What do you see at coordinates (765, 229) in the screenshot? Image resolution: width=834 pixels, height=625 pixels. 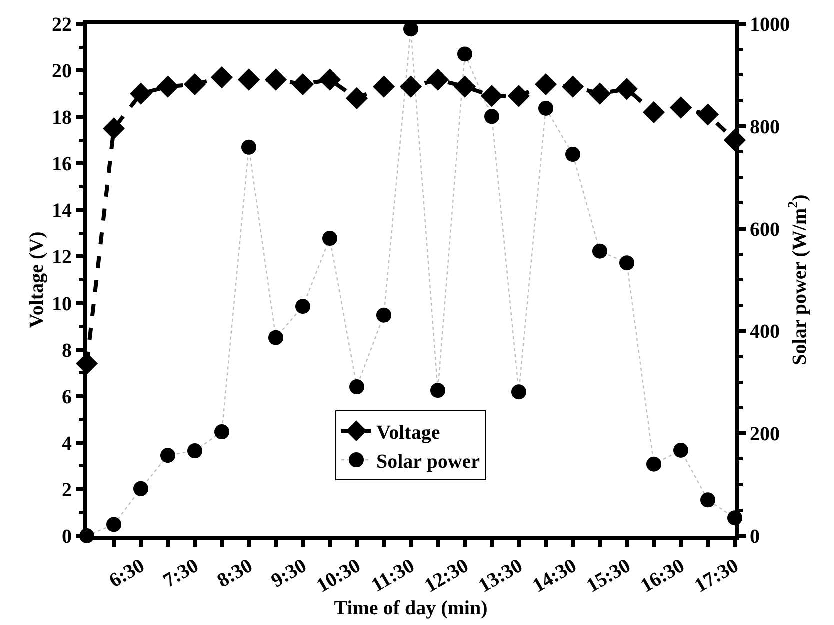 I see `y2-tick-label: 600` at bounding box center [765, 229].